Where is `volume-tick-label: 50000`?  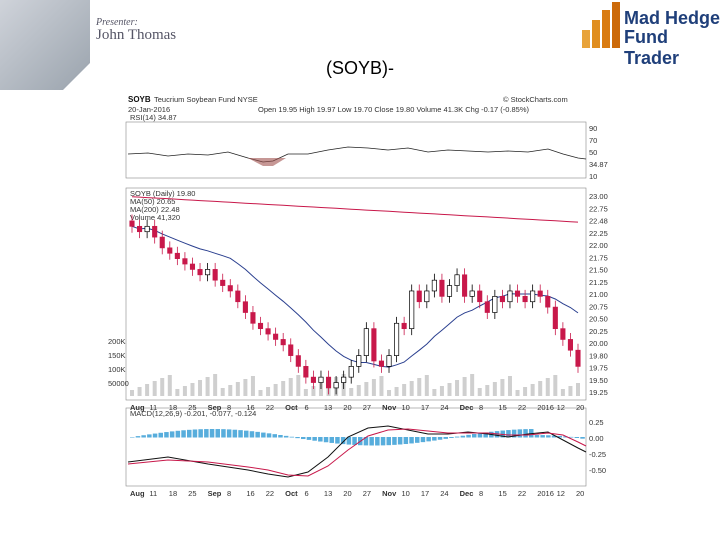 volume-tick-label: 50000 is located at coordinates (118, 383).